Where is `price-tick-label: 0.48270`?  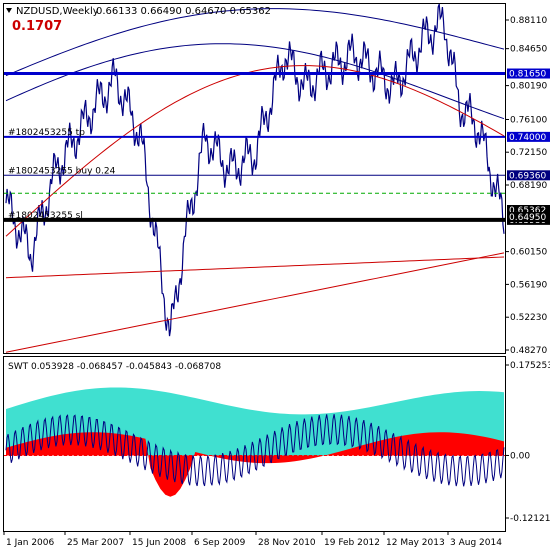
price-tick-label: 0.48270 is located at coordinates (528, 351).